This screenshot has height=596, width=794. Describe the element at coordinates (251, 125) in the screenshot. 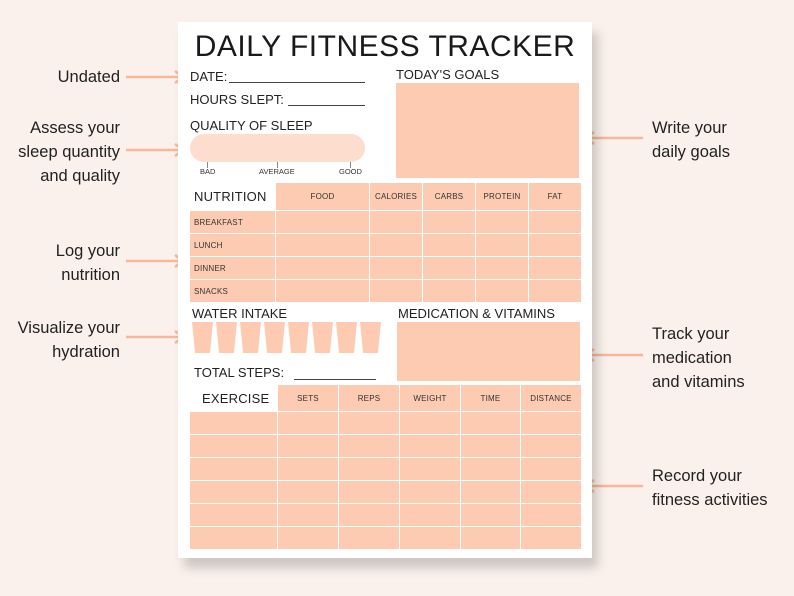

I see `quality-of-sleep-label: QUALITY OF SLEEP` at that location.